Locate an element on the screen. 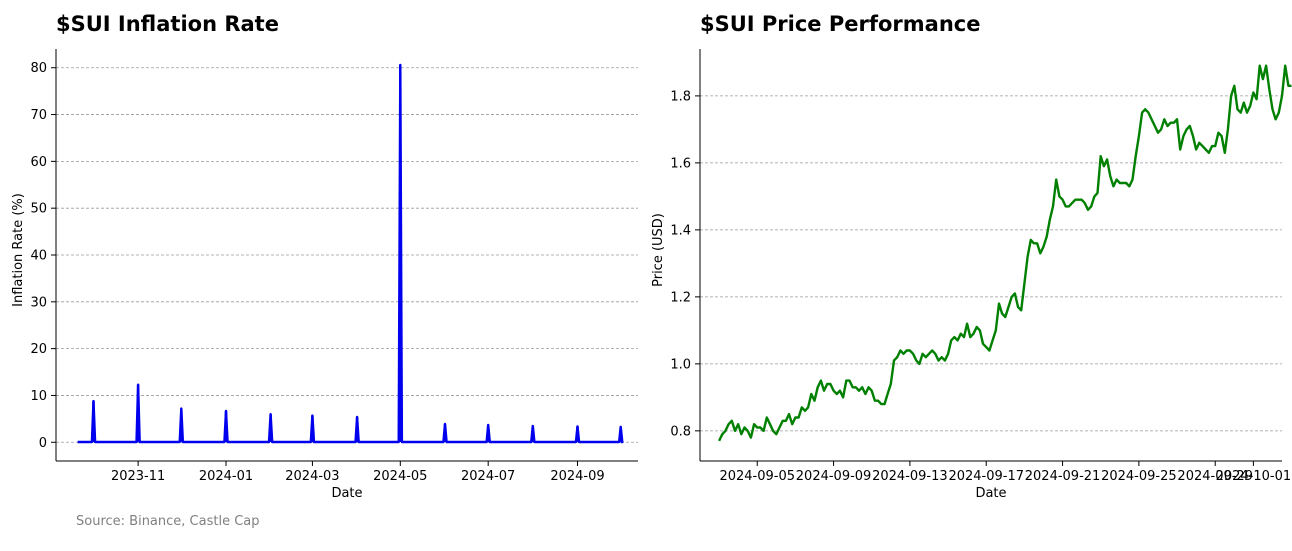 The width and height of the screenshot is (1292, 551). y-tick-label: 0 is located at coordinates (43, 443).